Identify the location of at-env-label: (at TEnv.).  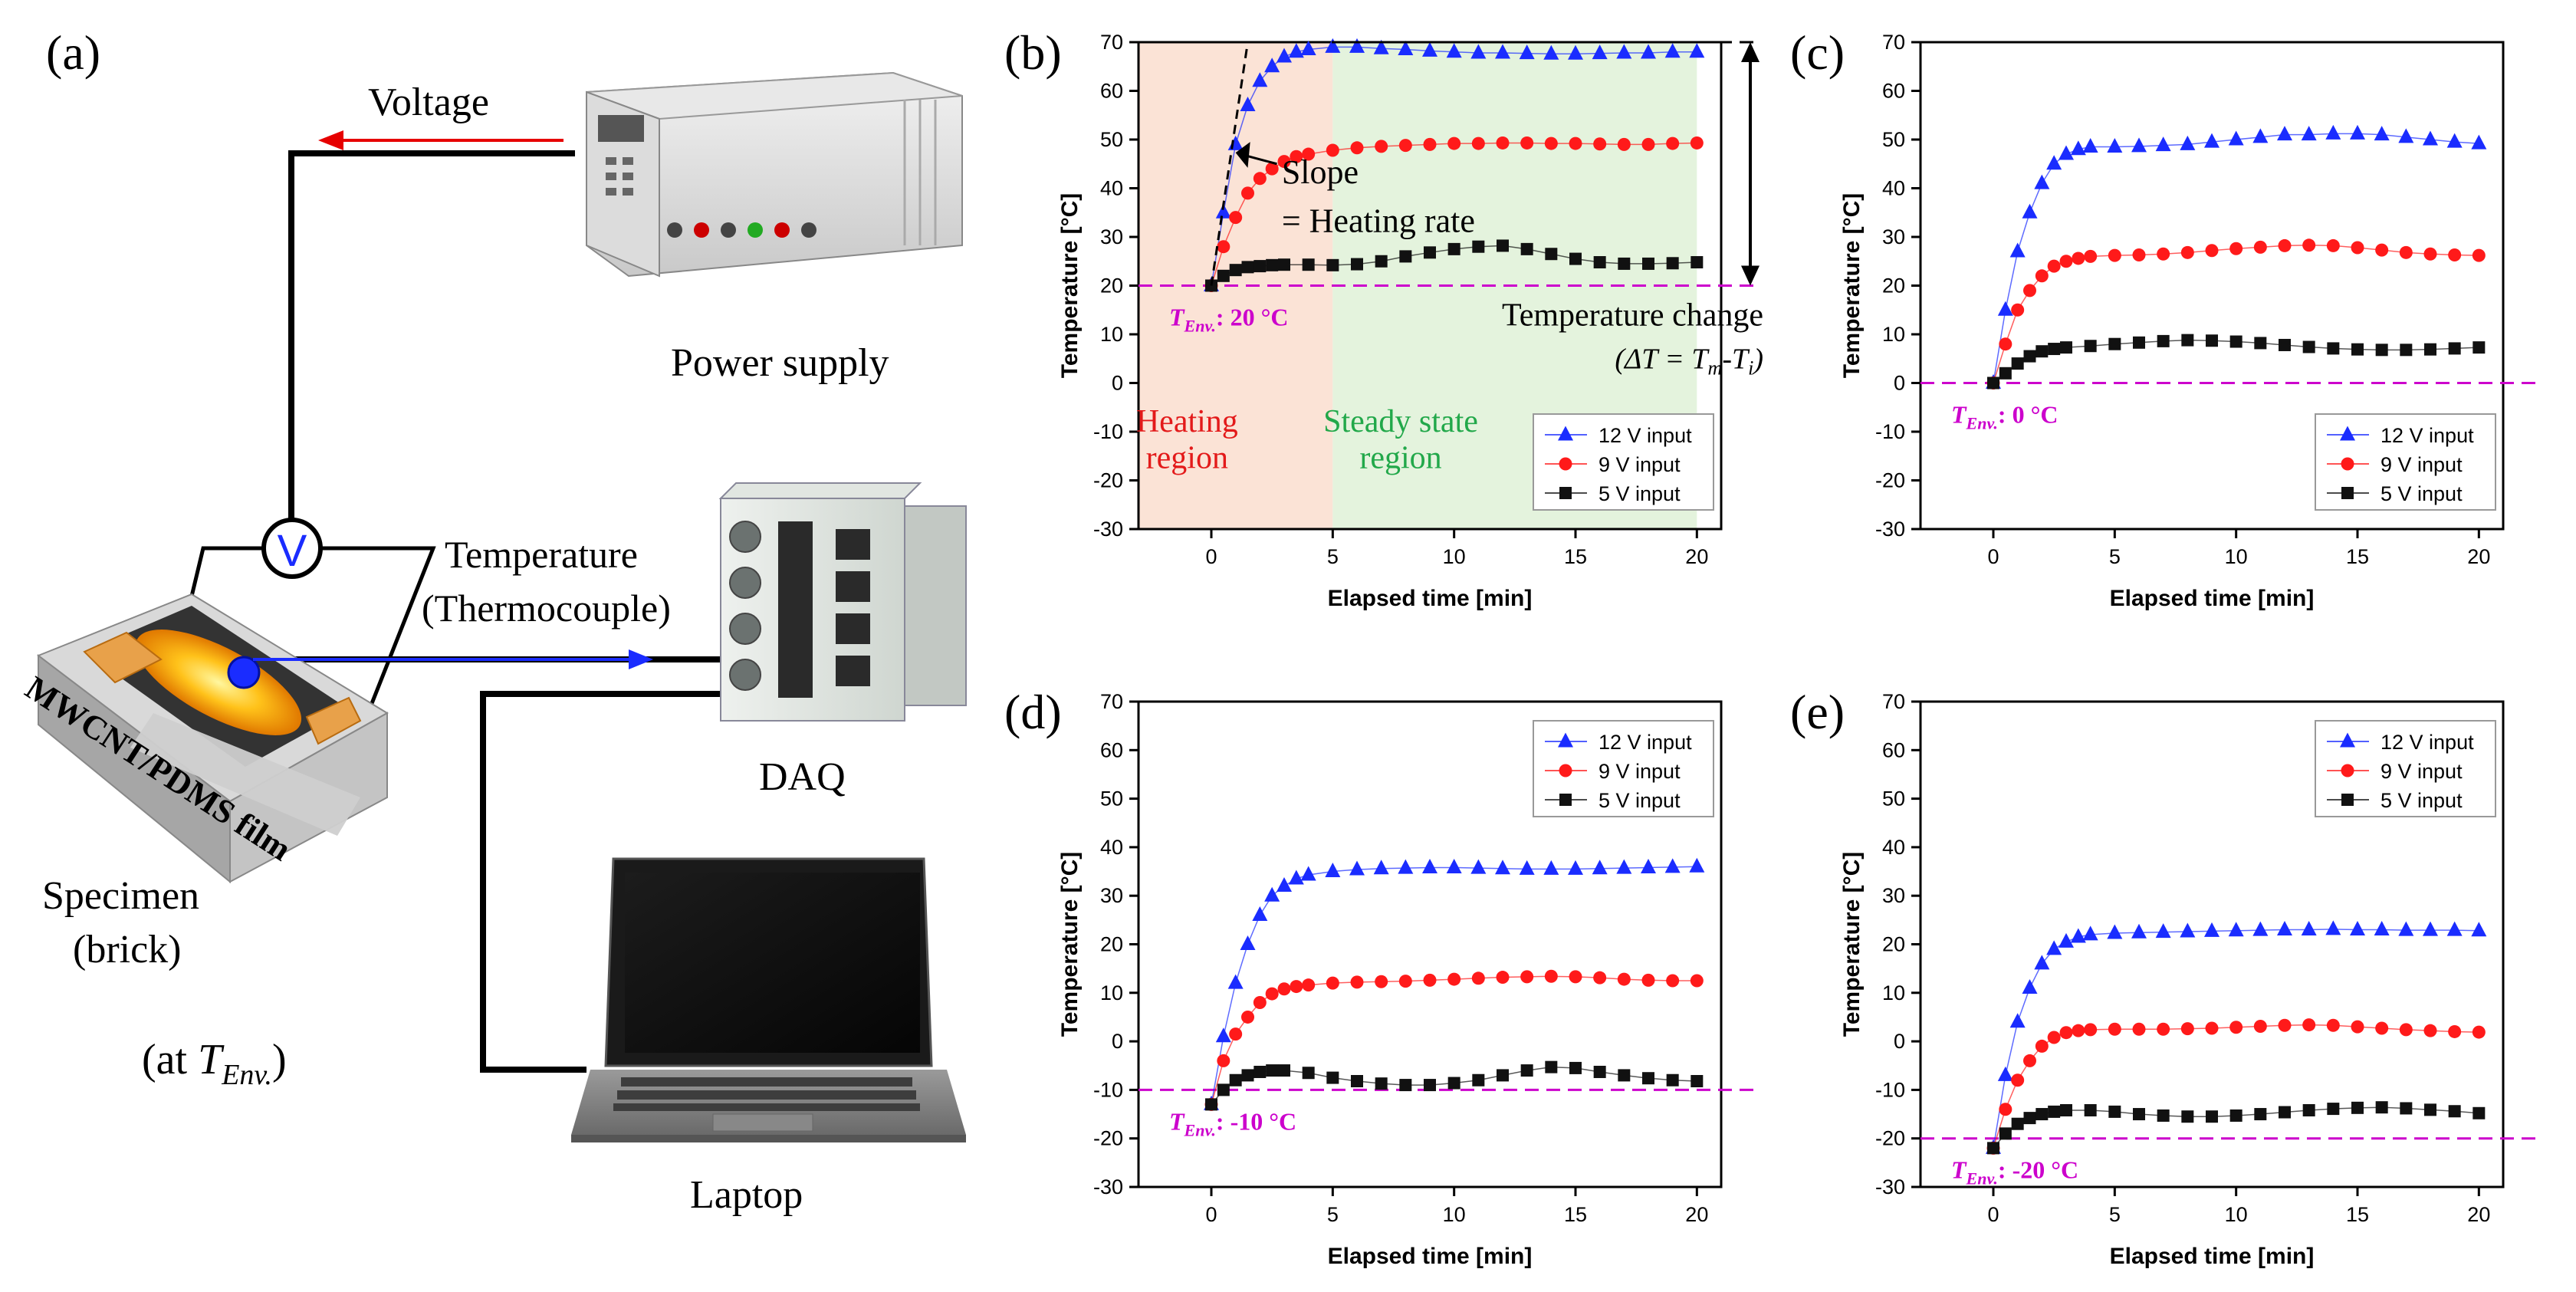
(215, 1063).